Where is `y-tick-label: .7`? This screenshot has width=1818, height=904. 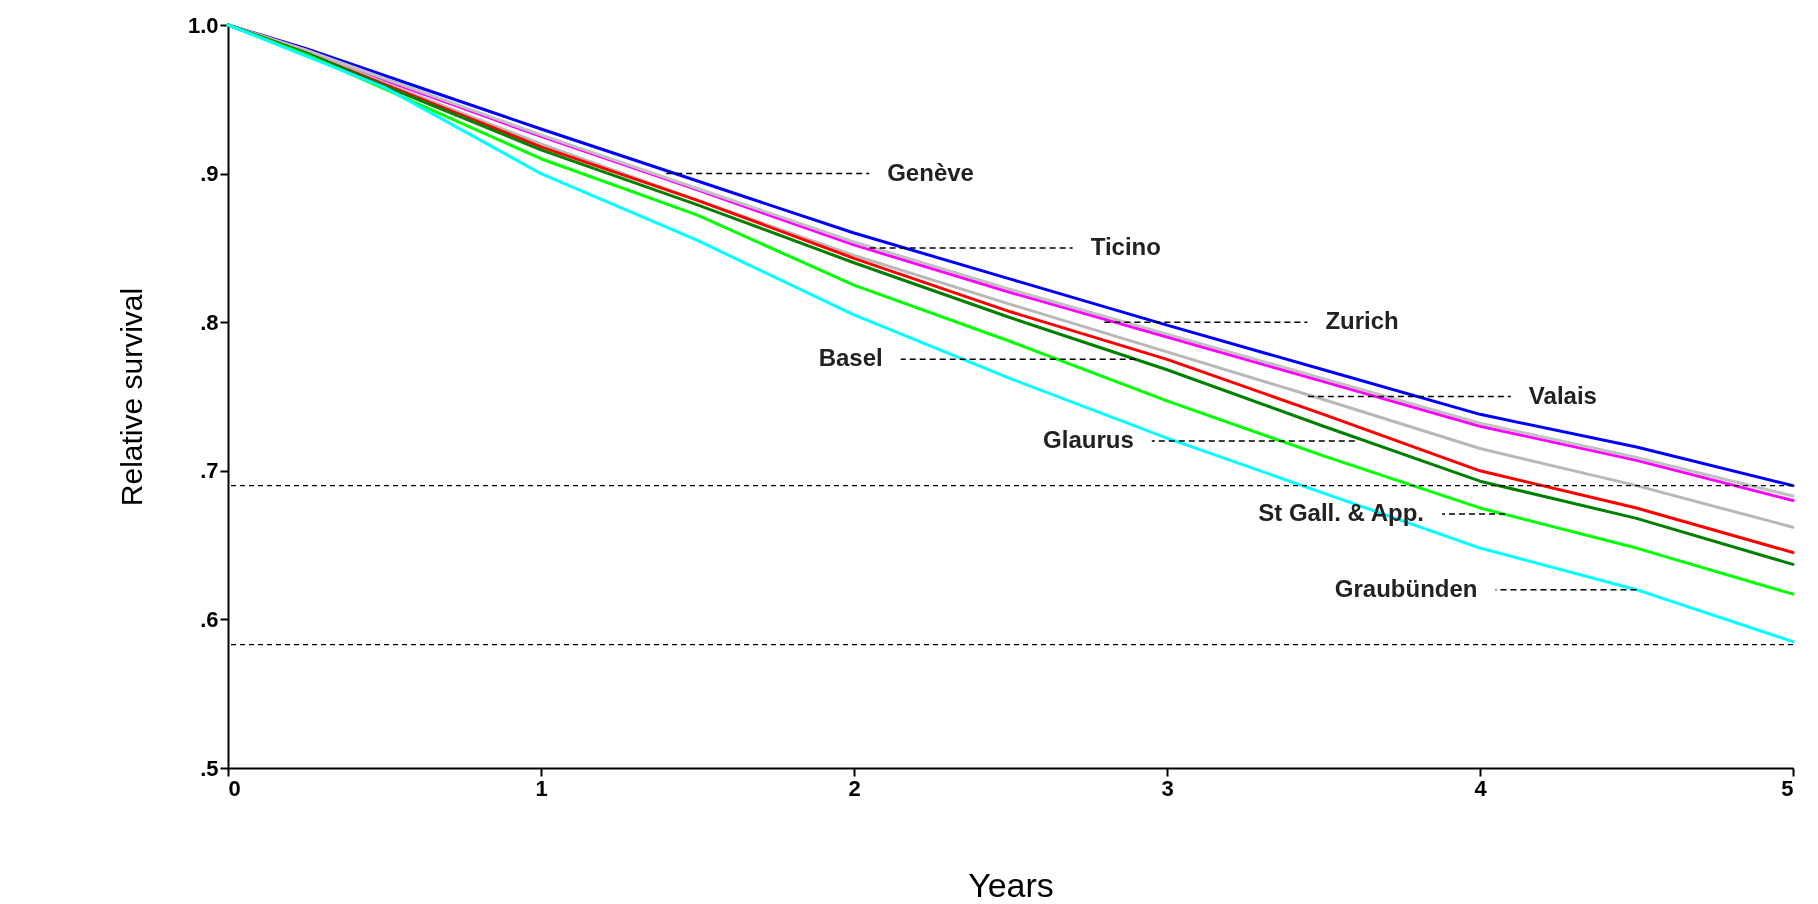
y-tick-label: .7 is located at coordinates (209, 471).